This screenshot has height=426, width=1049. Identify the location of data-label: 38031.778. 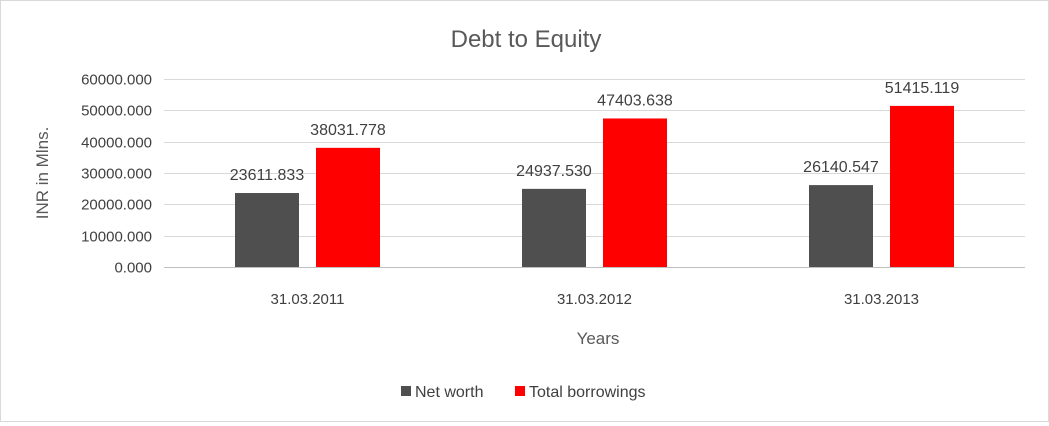
(348, 130).